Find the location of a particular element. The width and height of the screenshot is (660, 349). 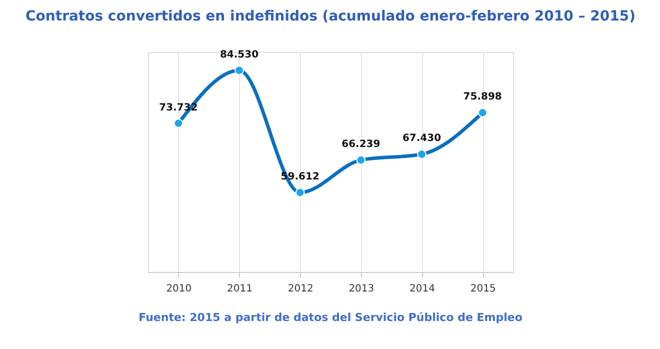

data-label: 67.430 is located at coordinates (422, 138).